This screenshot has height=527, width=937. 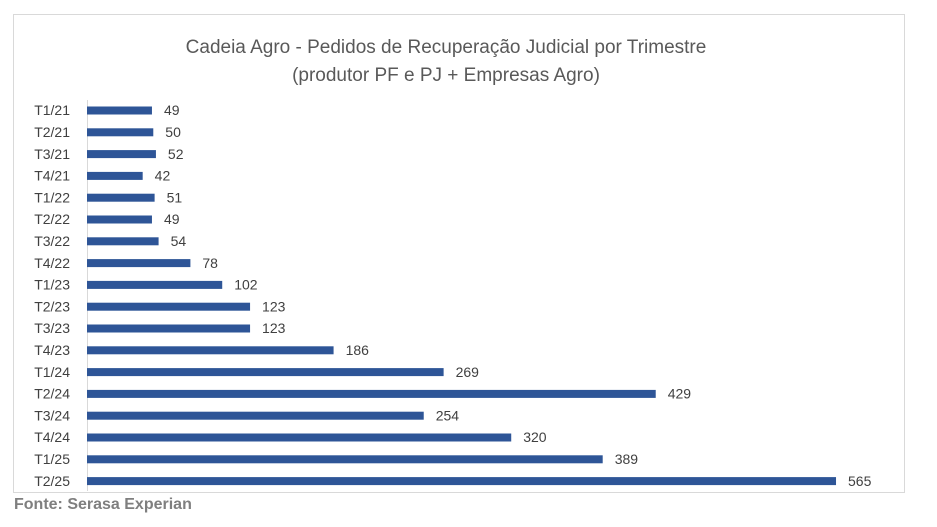 I want to click on y-tick-label: T1/24, so click(x=52, y=372).